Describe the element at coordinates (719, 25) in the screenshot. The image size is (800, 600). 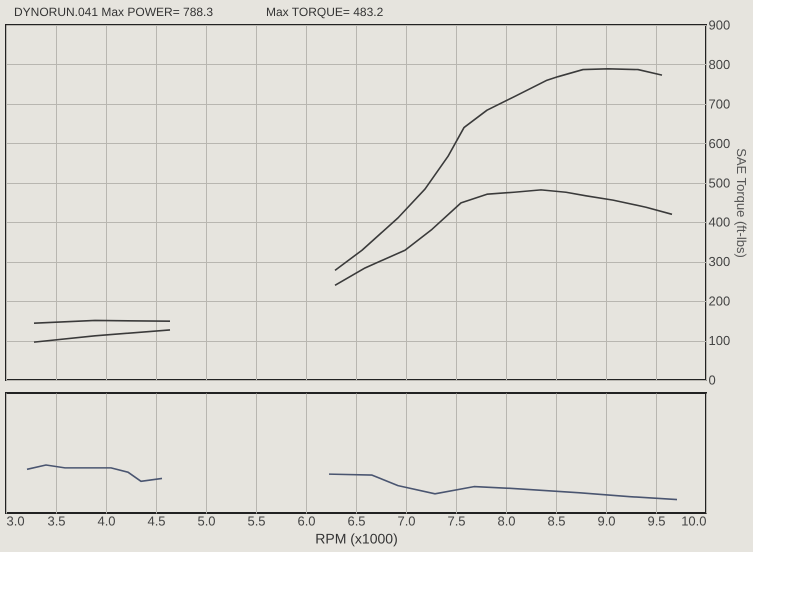
I see `y-tick-label: 900` at that location.